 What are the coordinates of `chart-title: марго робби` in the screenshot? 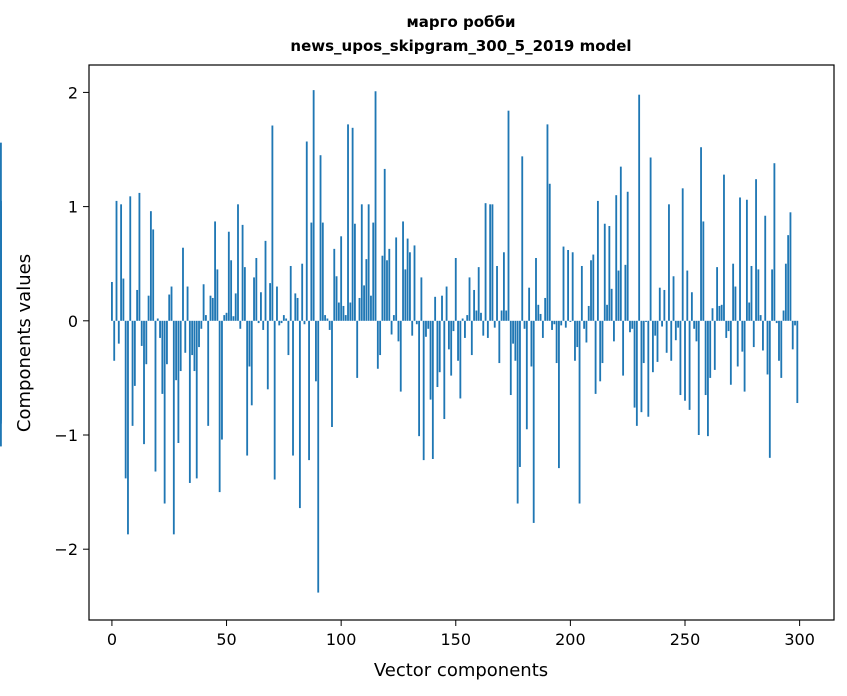 It's located at (461, 22).